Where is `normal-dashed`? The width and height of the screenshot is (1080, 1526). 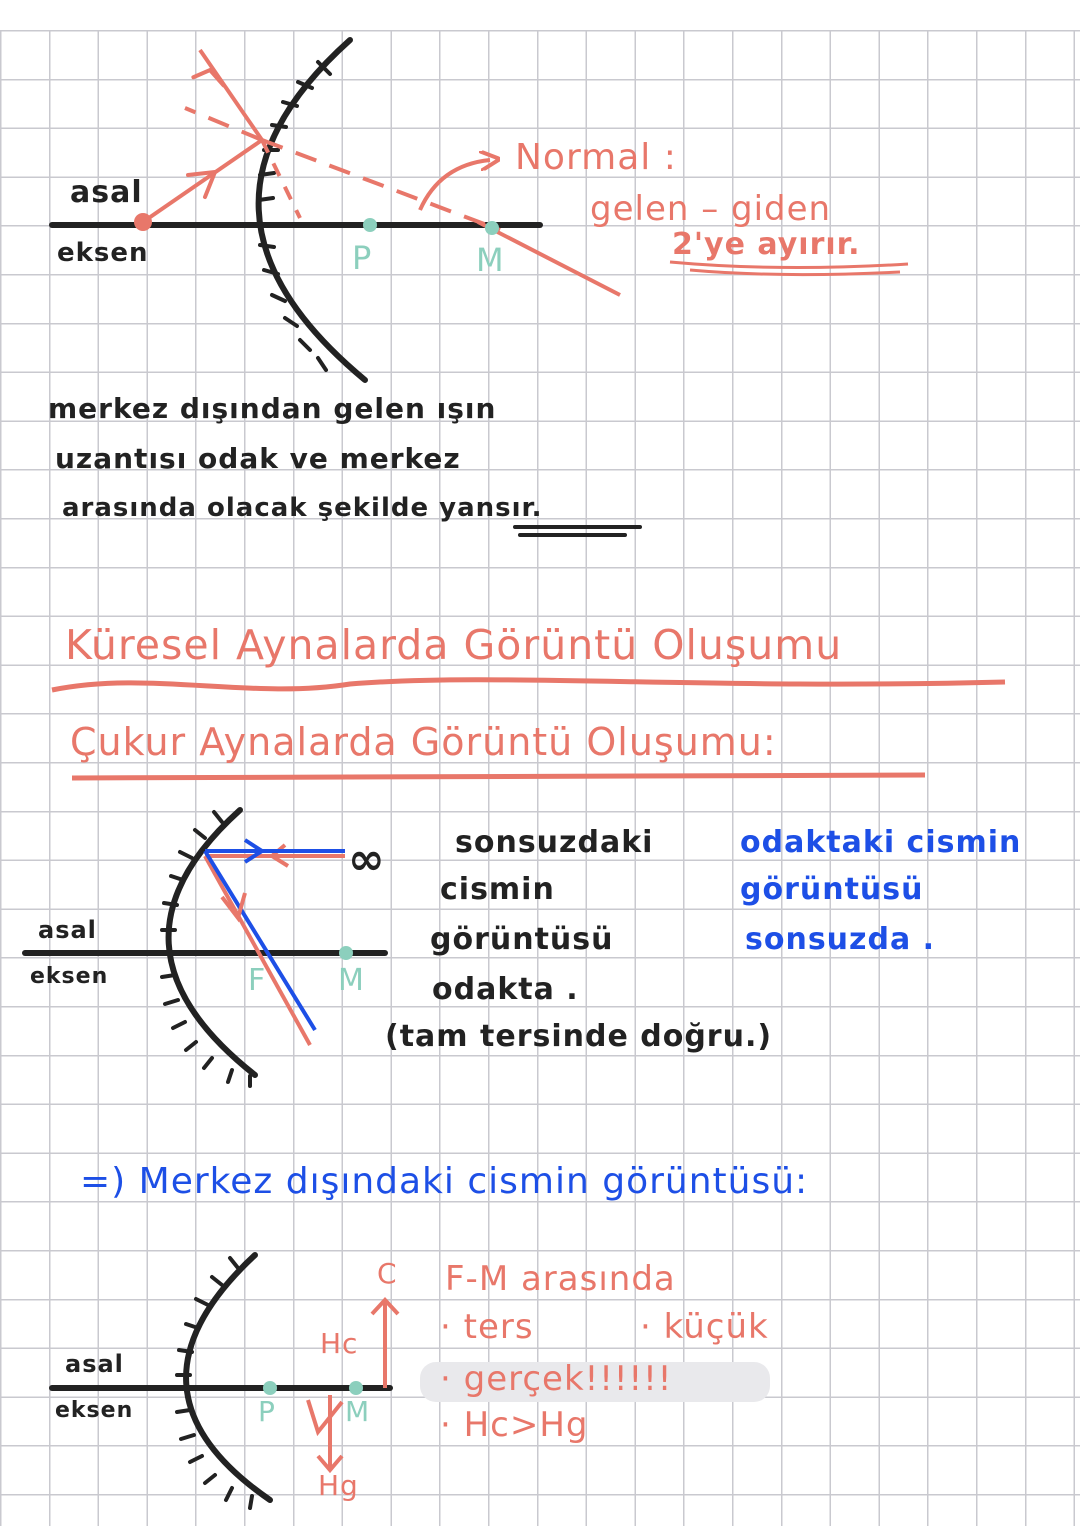 normal-dashed is located at coordinates (381, 185).